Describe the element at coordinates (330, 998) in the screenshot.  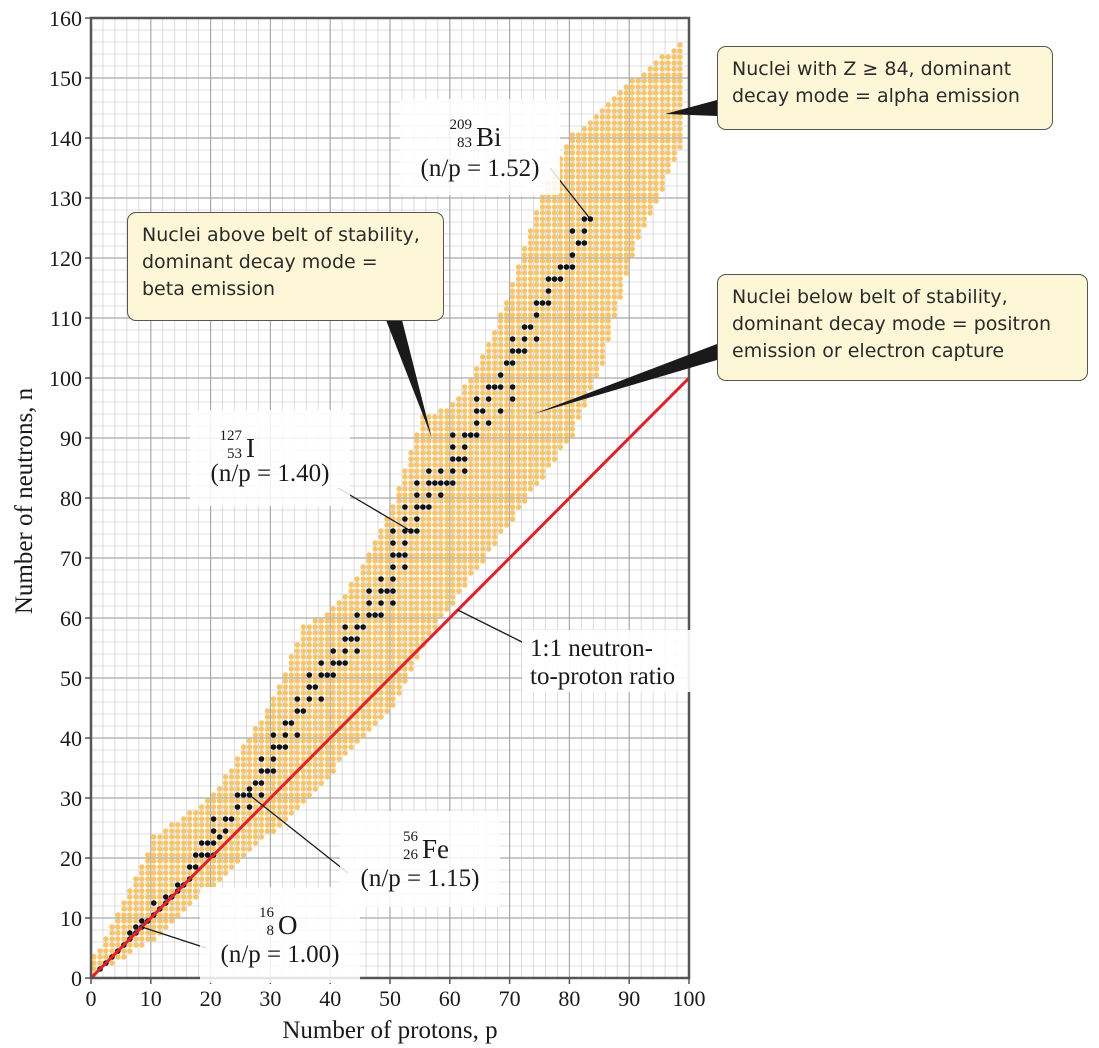
I see `x-tick-label: 40` at that location.